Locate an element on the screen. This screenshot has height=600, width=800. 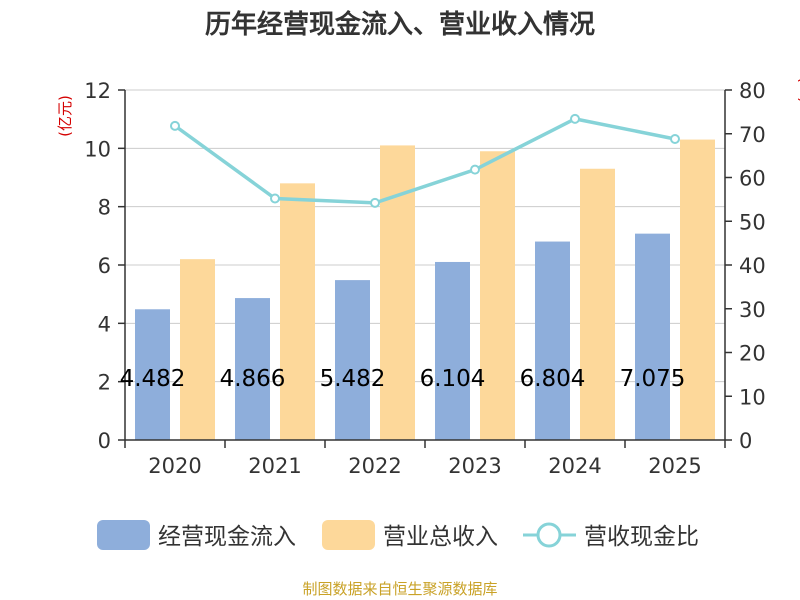
left-axis-tick-label: 0 is located at coordinates (104, 441).